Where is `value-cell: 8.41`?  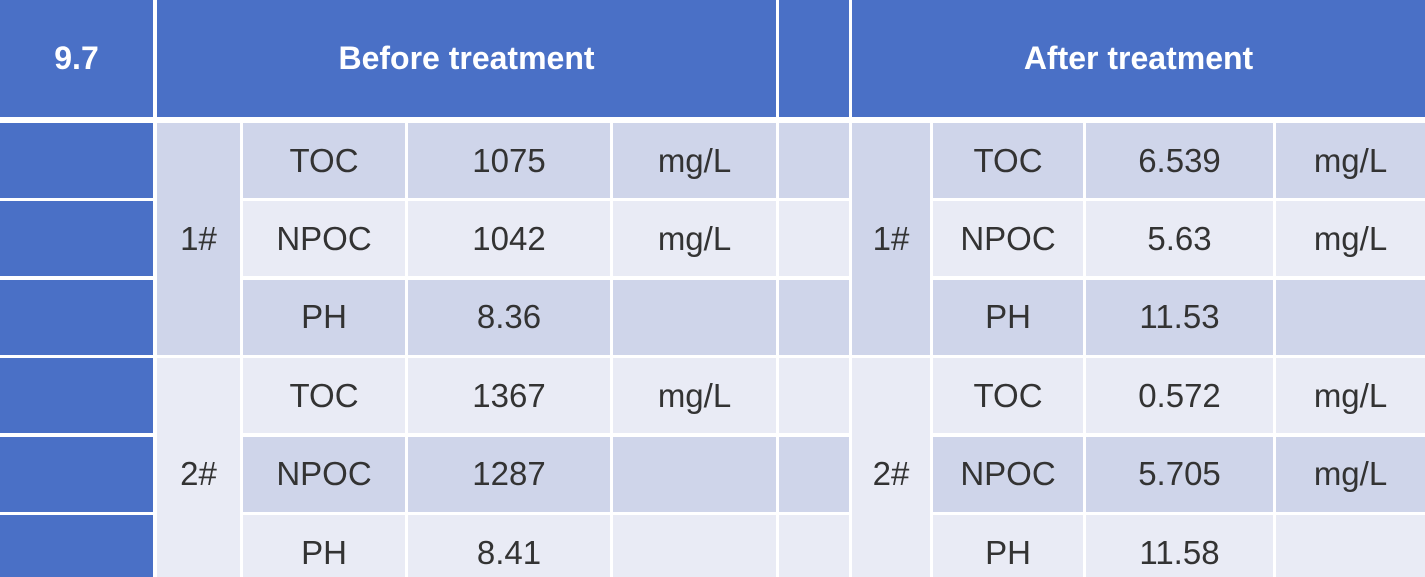 value-cell: 8.41 is located at coordinates (509, 546).